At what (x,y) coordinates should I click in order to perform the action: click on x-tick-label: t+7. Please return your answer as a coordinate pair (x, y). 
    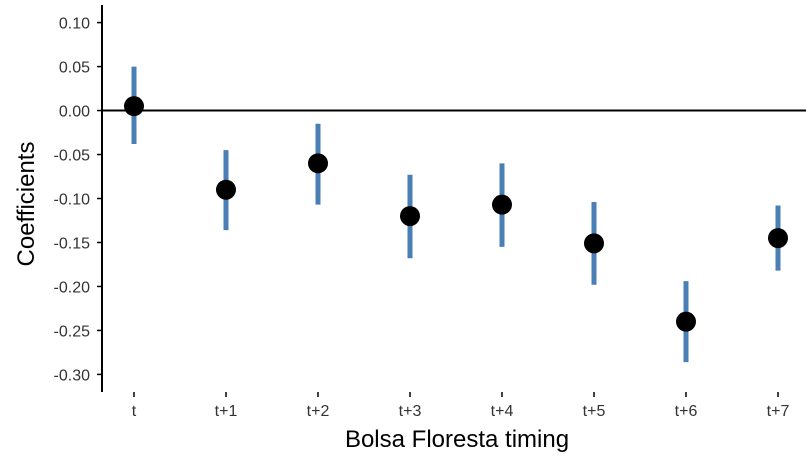
    Looking at the image, I should click on (778, 411).